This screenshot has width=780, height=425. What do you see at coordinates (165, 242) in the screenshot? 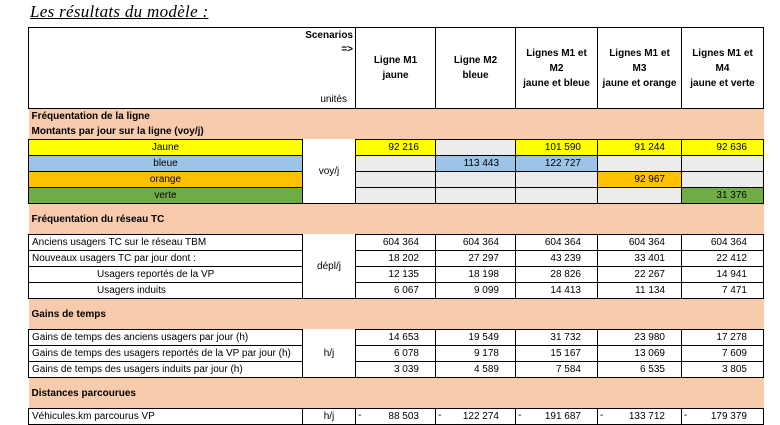
I see `row-label: Anciens usagers TC sur le réseau TBM` at bounding box center [165, 242].